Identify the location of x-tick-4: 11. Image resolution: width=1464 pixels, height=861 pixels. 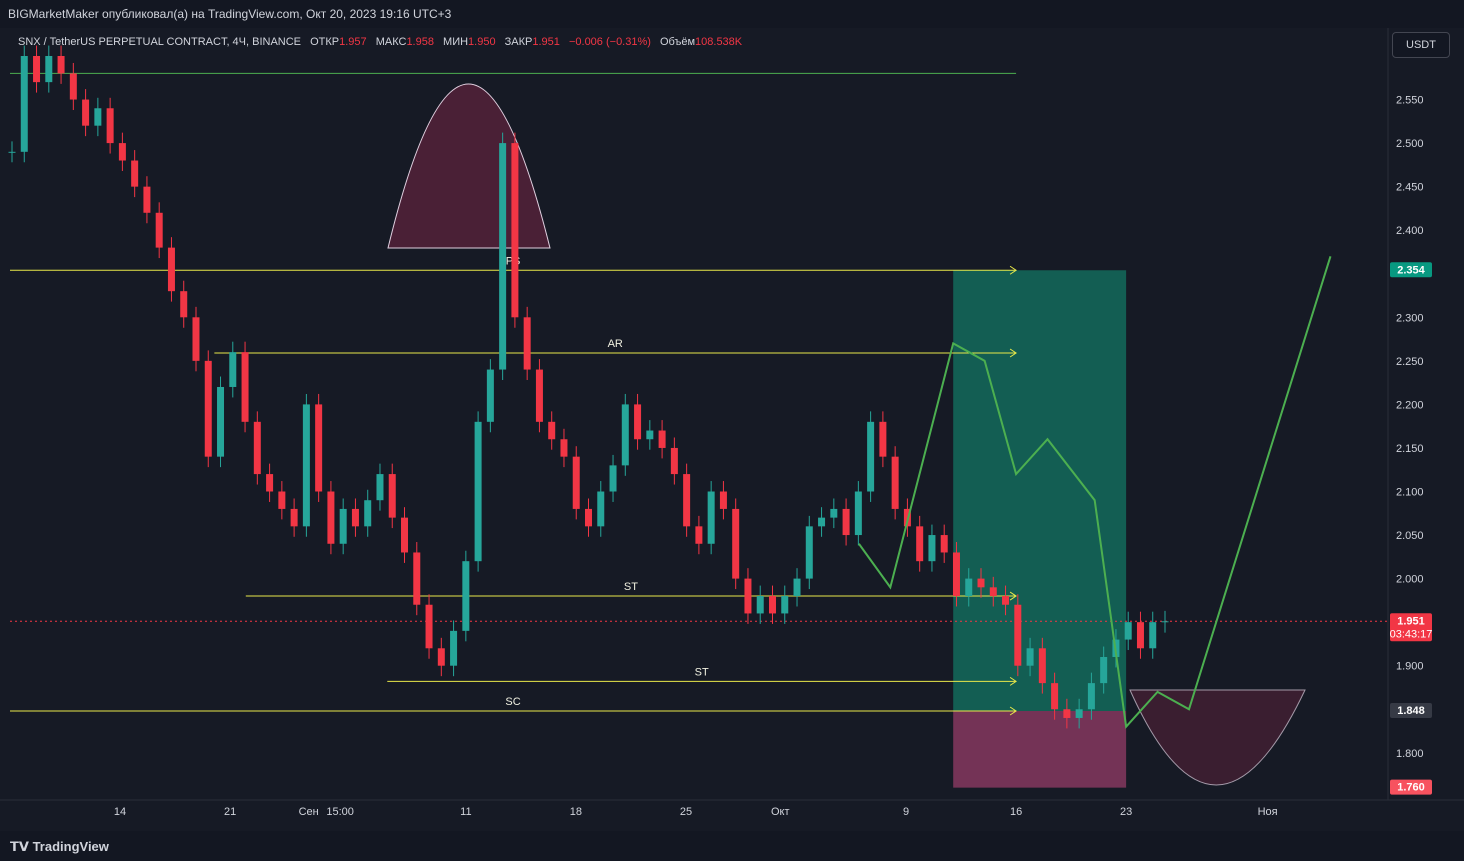
(465, 812).